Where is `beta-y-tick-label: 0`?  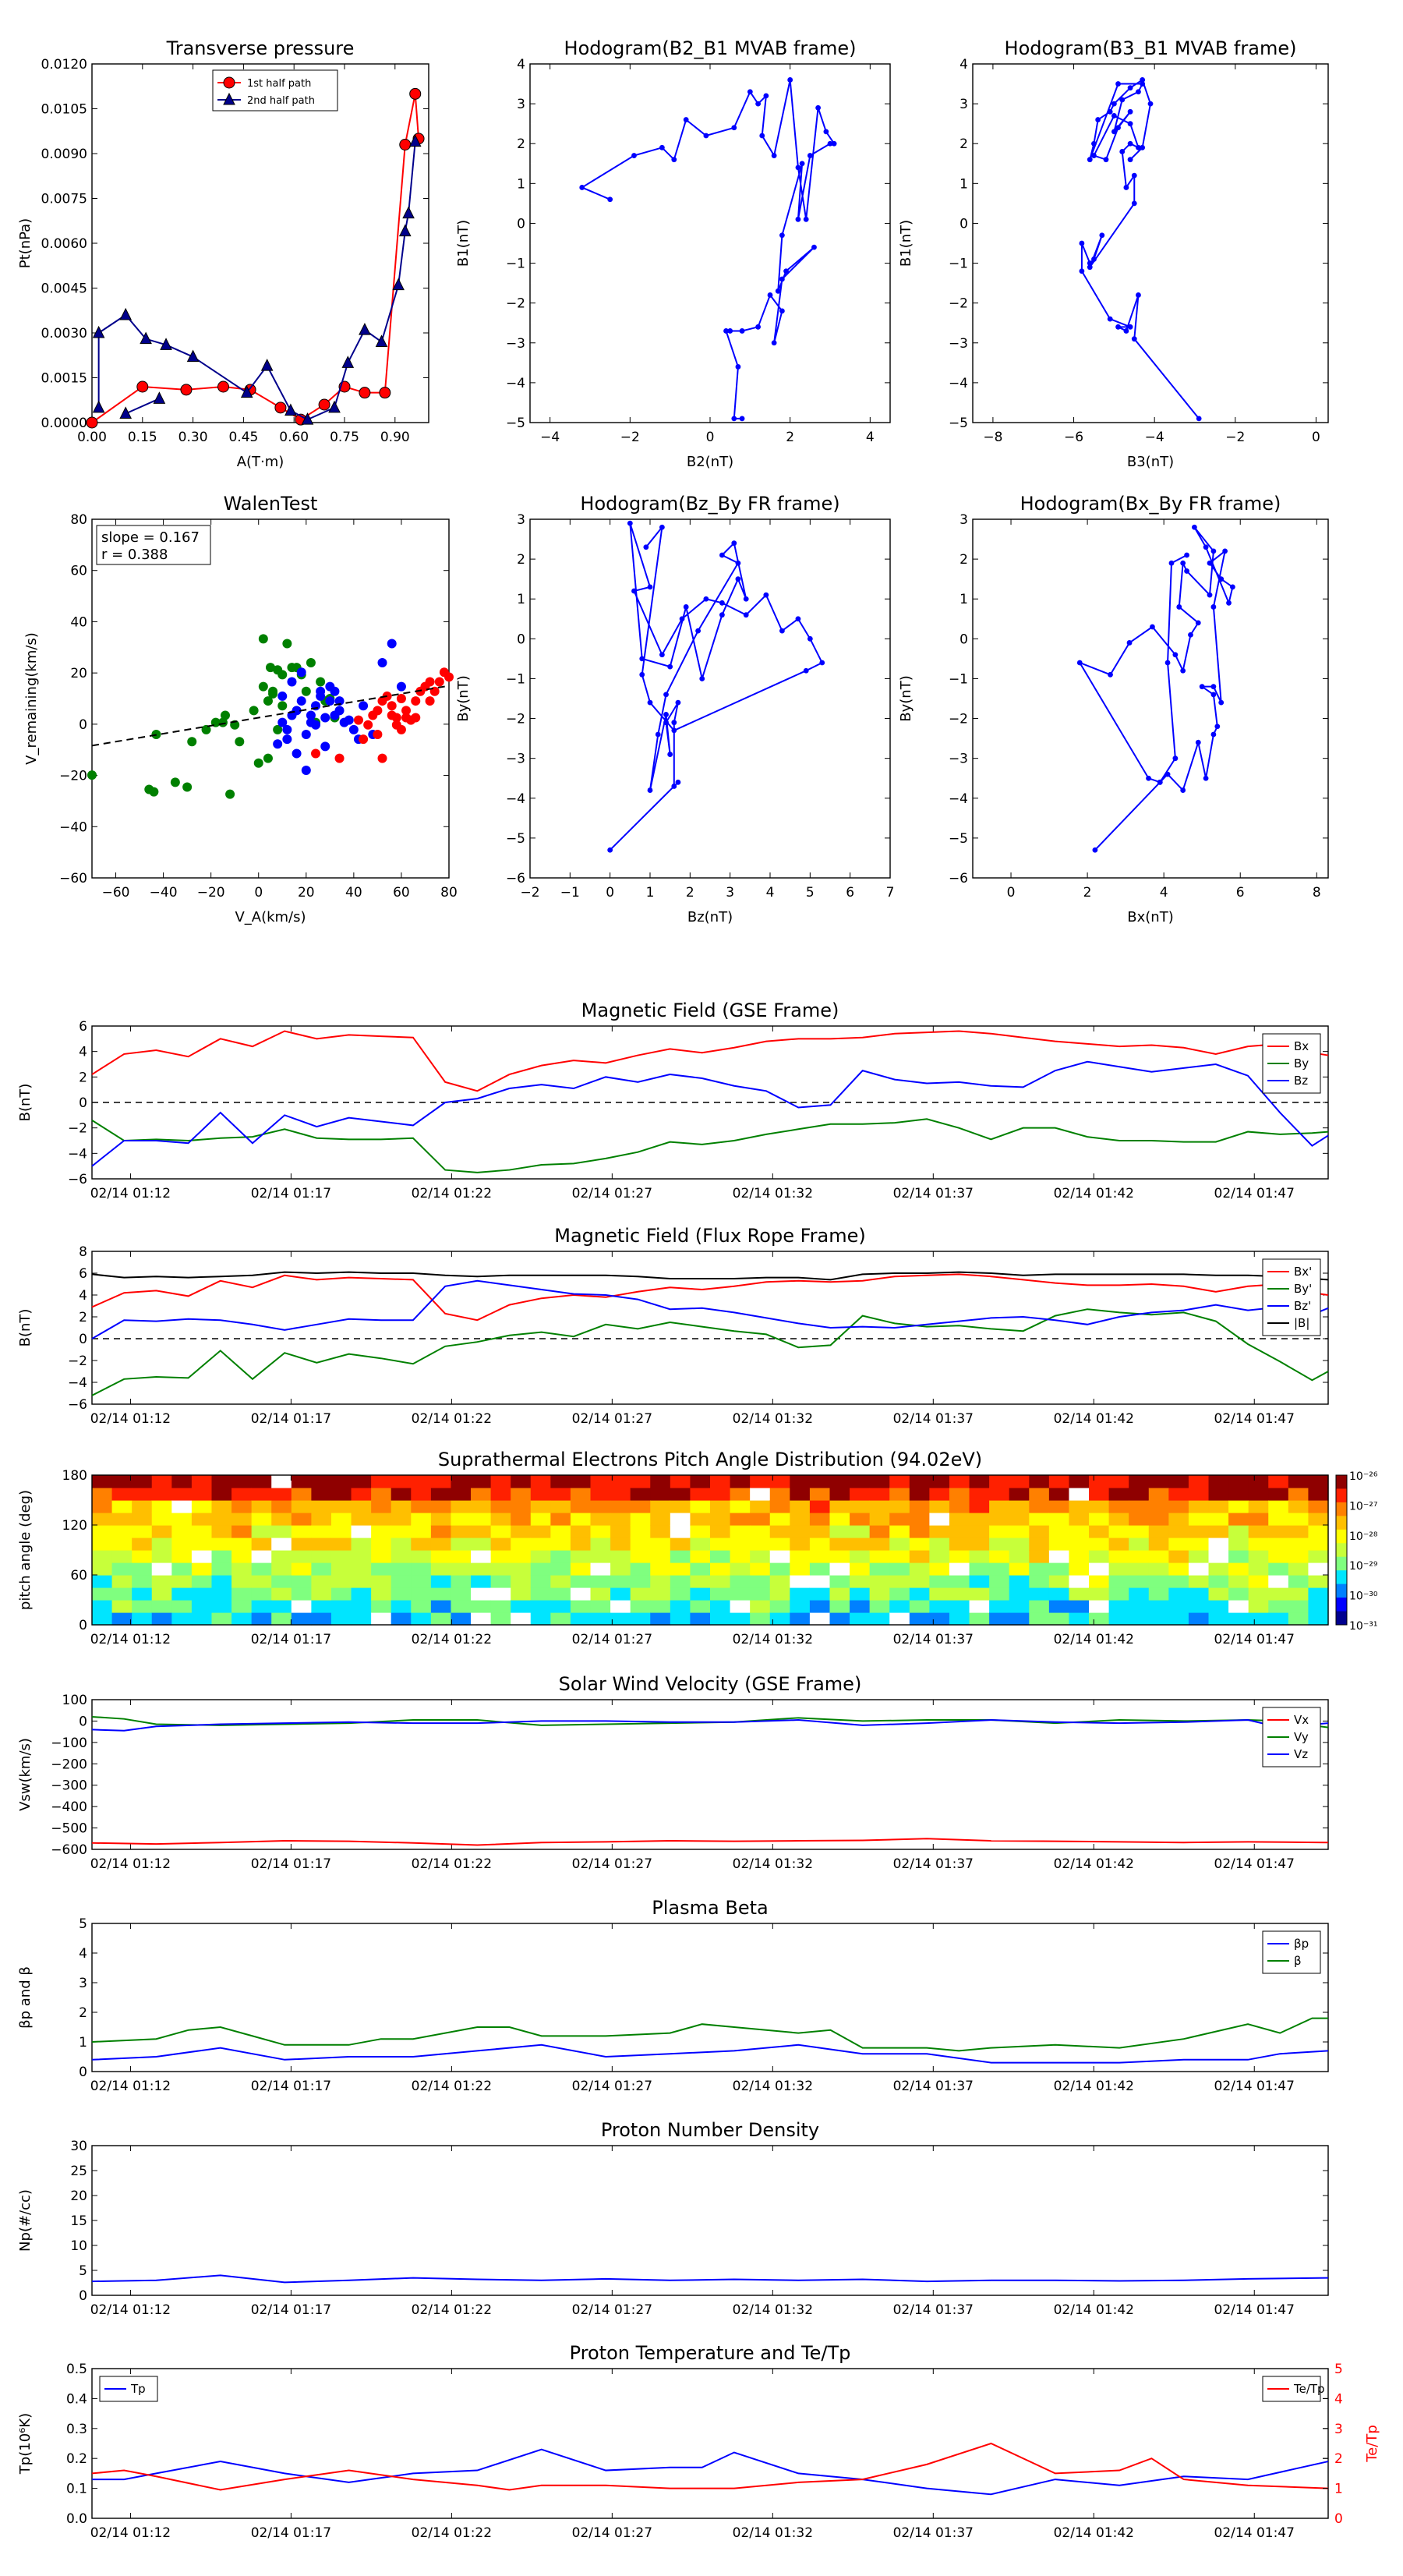
beta-y-tick-label: 0 is located at coordinates (83, 2072).